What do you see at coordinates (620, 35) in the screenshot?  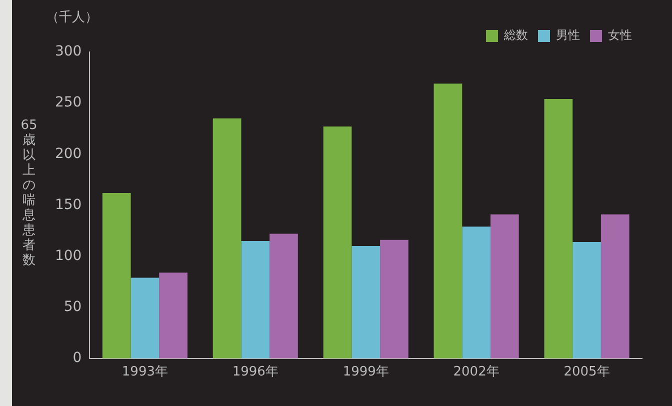 I see `legend-label: 女性` at bounding box center [620, 35].